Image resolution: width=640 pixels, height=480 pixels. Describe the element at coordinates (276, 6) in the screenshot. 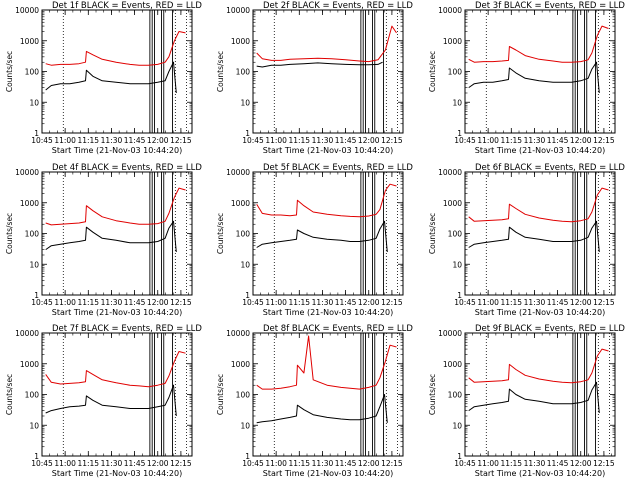

I see `panel-title-detector: Det 2f` at that location.